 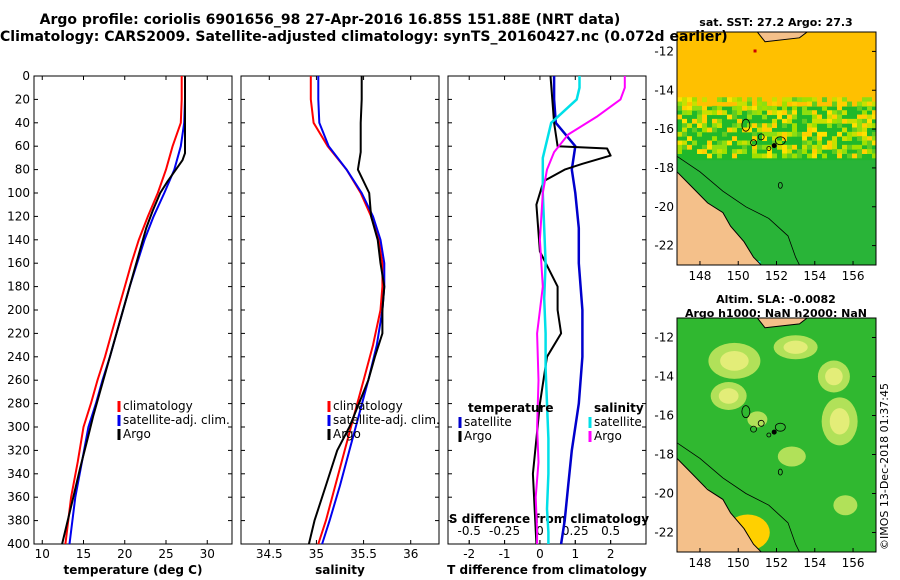 What do you see at coordinates (755, 51) in the screenshot?
I see `sst-red-pixel` at bounding box center [755, 51].